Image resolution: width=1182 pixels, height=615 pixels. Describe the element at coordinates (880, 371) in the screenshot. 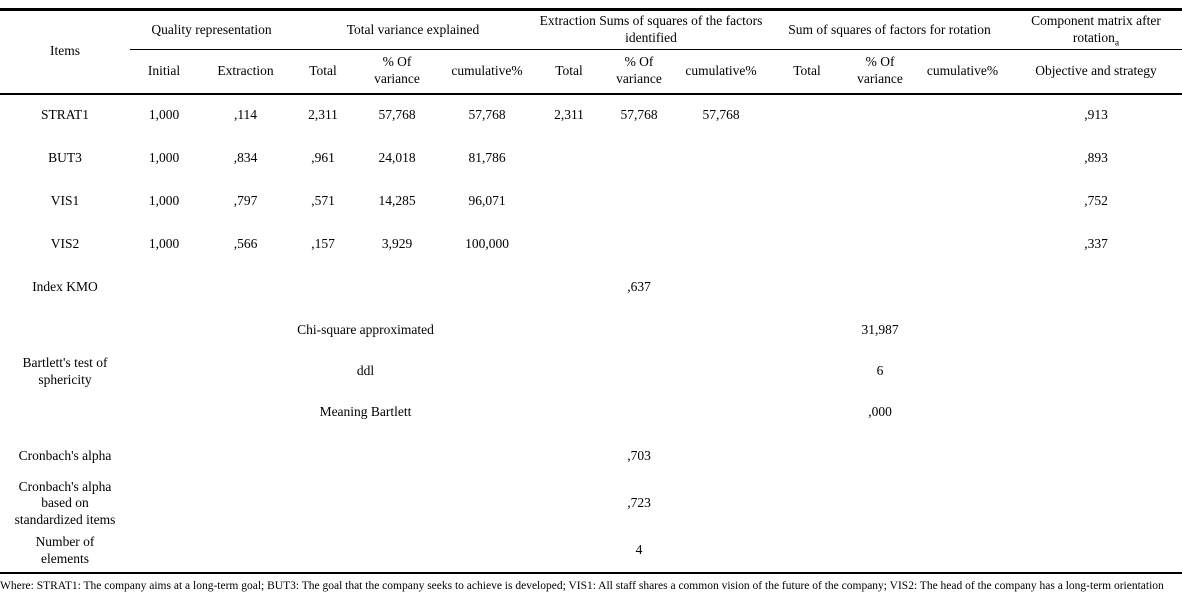

I see `table-cell-ddl-value: 6` at that location.